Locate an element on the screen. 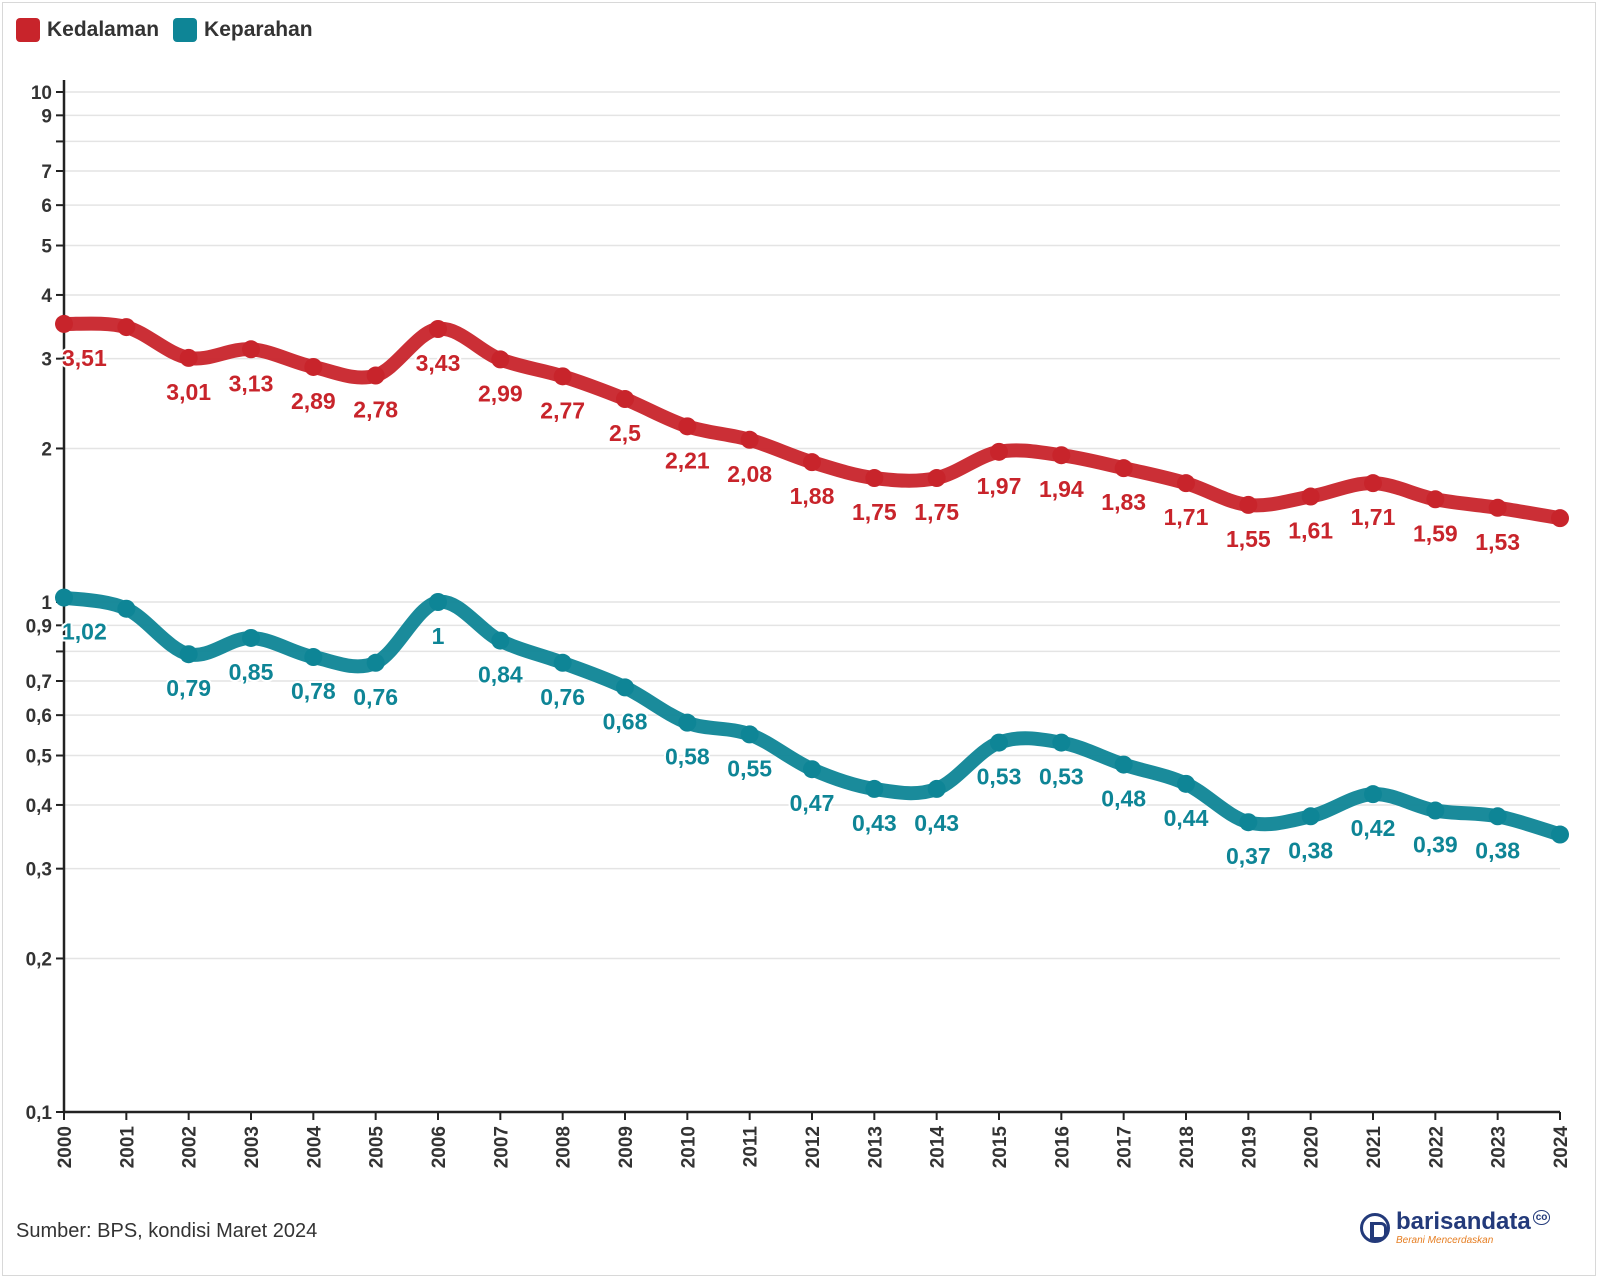  data-label-kedalaman: 2,99 is located at coordinates (500, 393).